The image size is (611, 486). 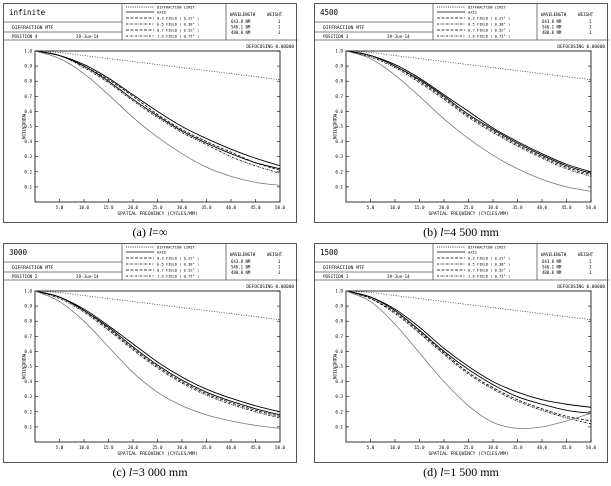 I want to click on x-tick-label: 40.0, so click(x=231, y=207).